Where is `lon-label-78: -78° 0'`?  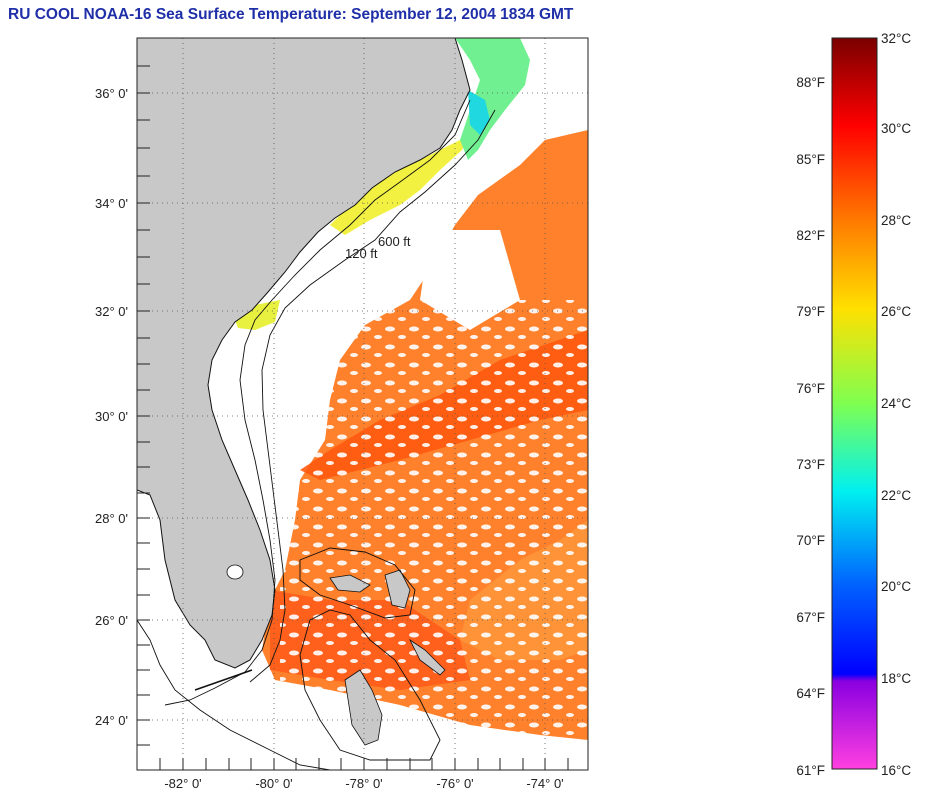 lon-label-78: -78° 0' is located at coordinates (363, 783).